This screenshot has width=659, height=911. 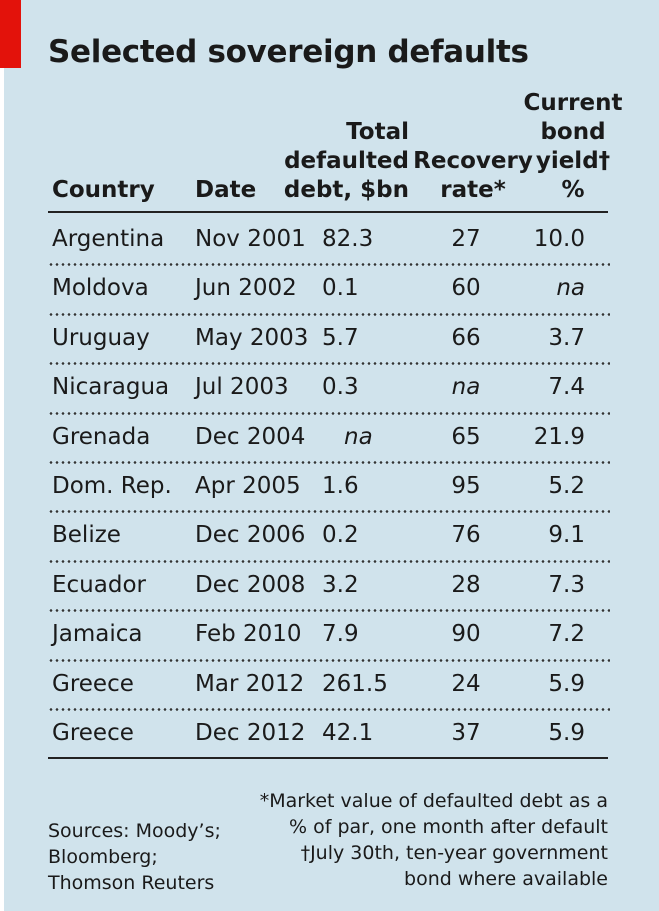 I want to click on table-row: Uruguay May 2003 5.7 66 3.7, so click(x=329, y=339).